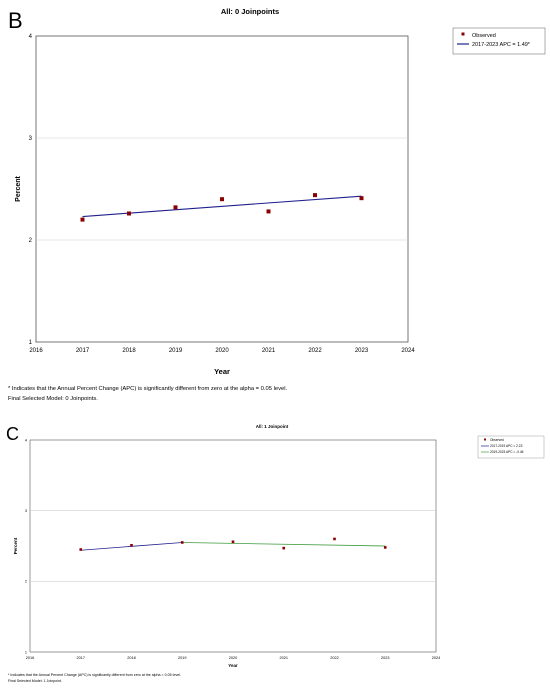 The height and width of the screenshot is (689, 550). Describe the element at coordinates (31, 190) in the screenshot. I see `y-tick-labels-b: 1 2 3 4` at that location.